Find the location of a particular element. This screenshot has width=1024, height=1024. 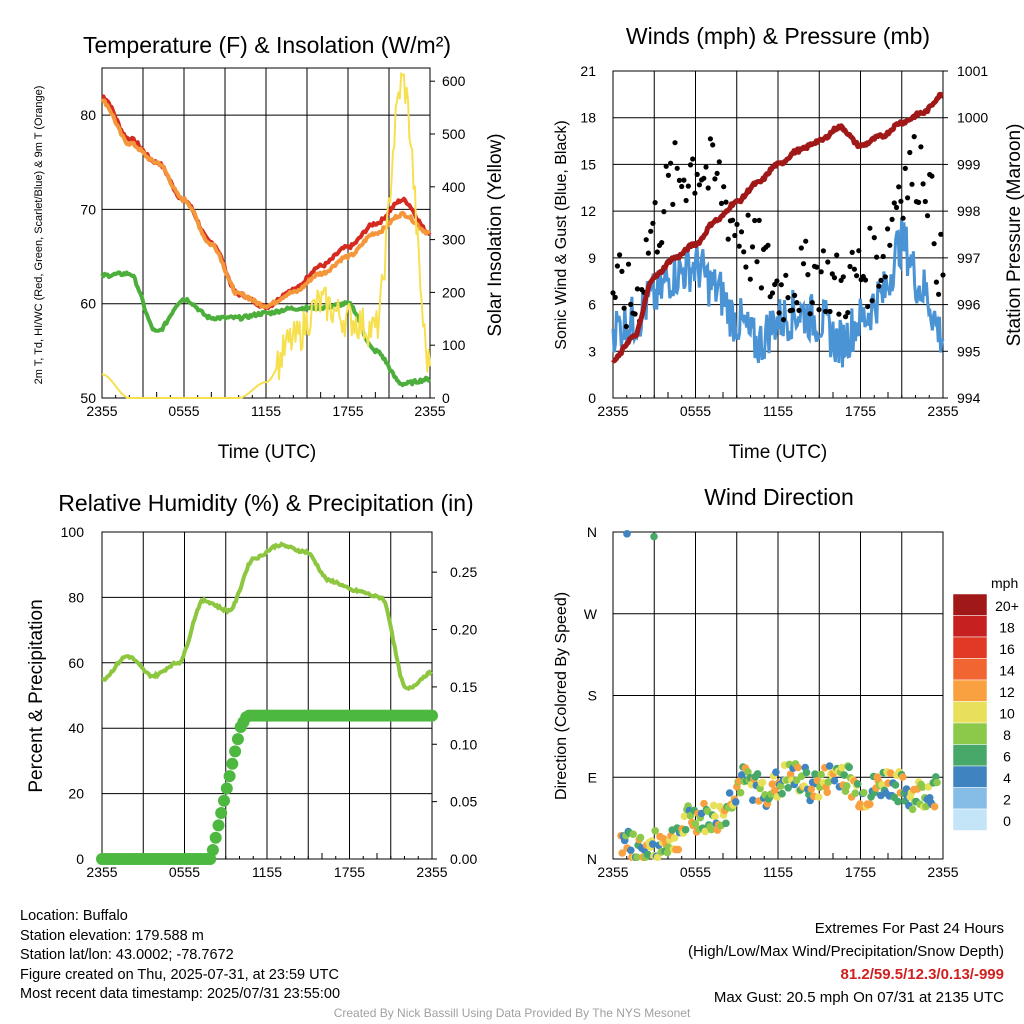

wind-xtick-label: 1155 is located at coordinates (778, 411).